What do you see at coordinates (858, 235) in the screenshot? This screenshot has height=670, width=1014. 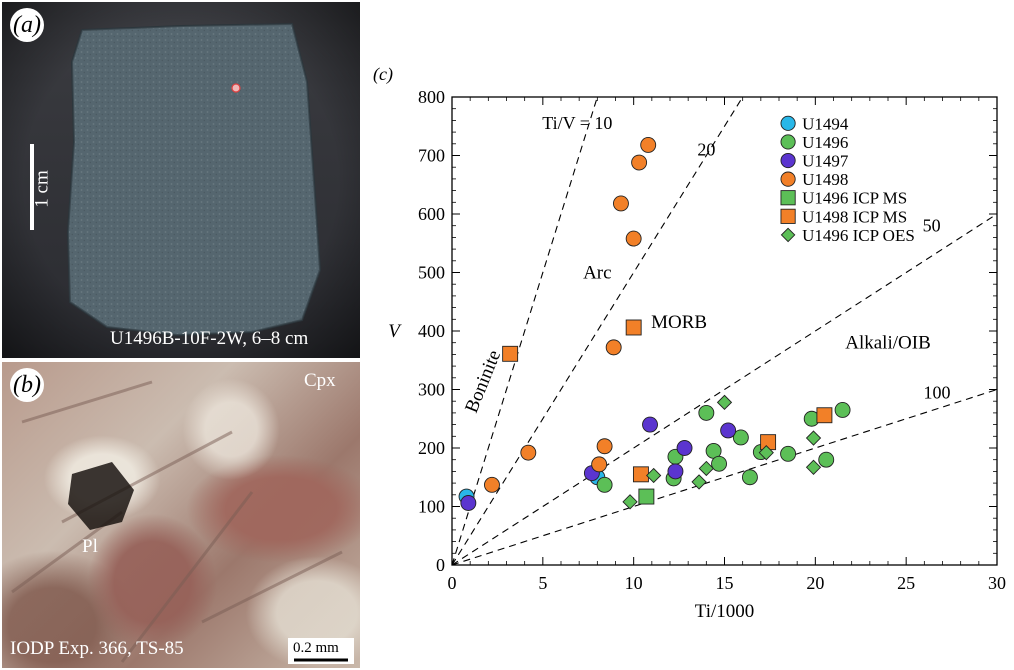 I see `legend-label-u1496-icp-oes: U1496 ICP OES` at bounding box center [858, 235].